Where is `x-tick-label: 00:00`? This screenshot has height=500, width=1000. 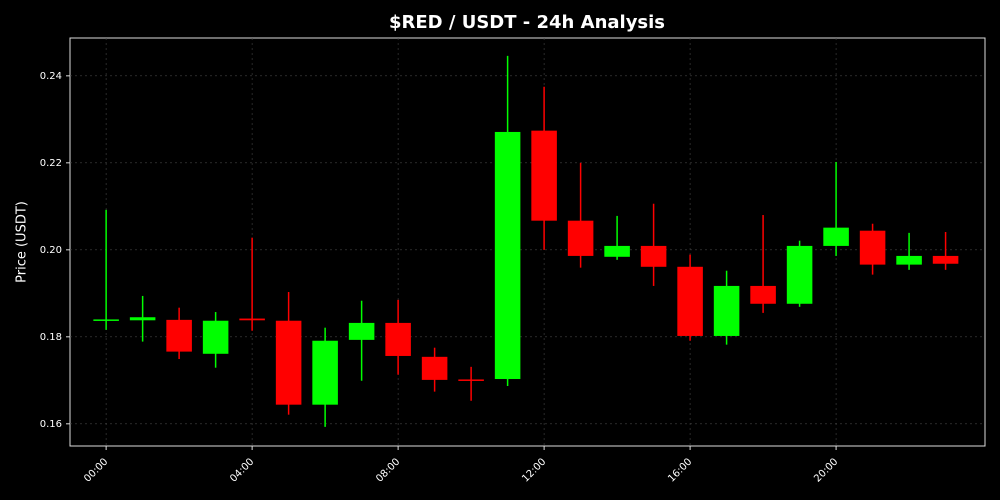 x-tick-label: 00:00 is located at coordinates (96, 470).